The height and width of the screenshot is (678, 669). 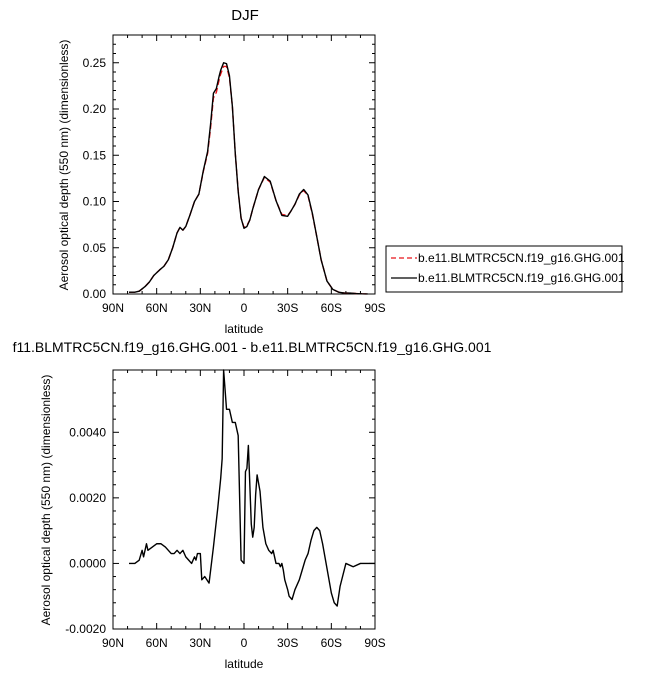 I want to click on legend-entry-1: b.e11.BLMTRC5CN.f19_g16.GHG.001, so click(x=521, y=258).